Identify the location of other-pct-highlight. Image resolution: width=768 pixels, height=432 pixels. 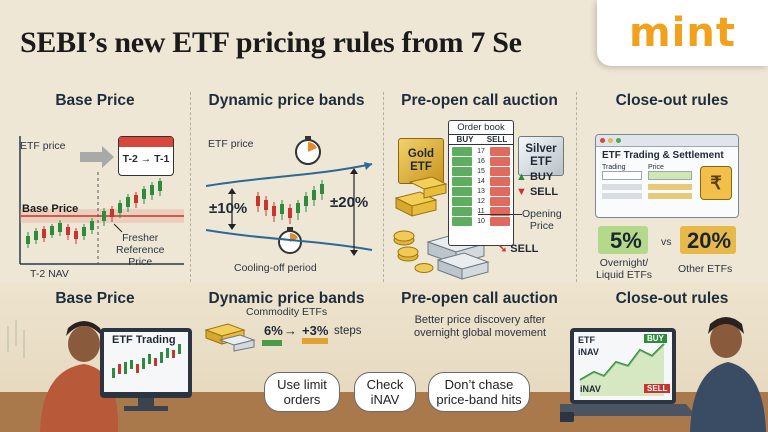
(708, 240).